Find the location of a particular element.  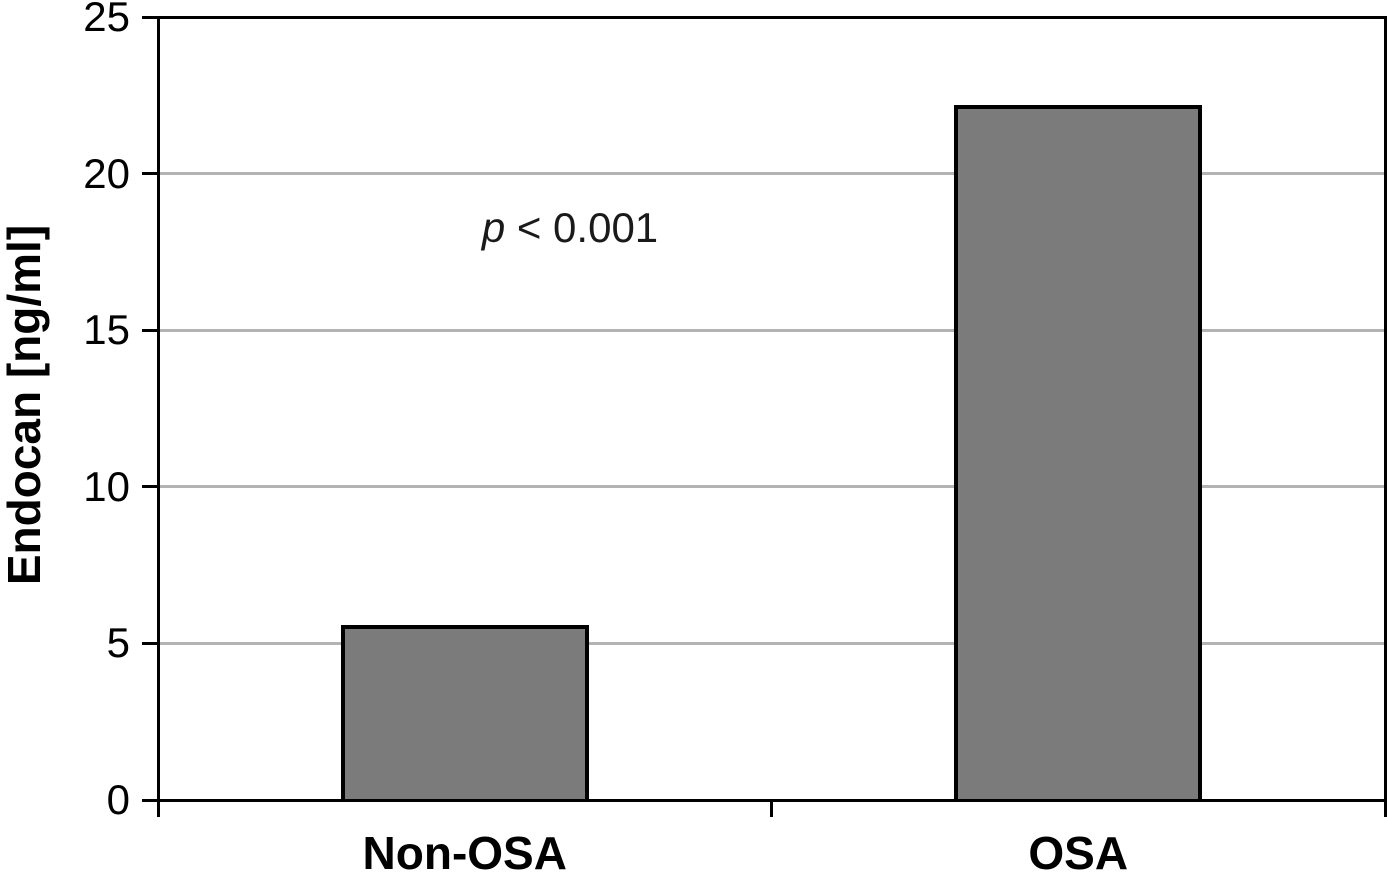

p-value-text: < 0.001 is located at coordinates (582, 227).